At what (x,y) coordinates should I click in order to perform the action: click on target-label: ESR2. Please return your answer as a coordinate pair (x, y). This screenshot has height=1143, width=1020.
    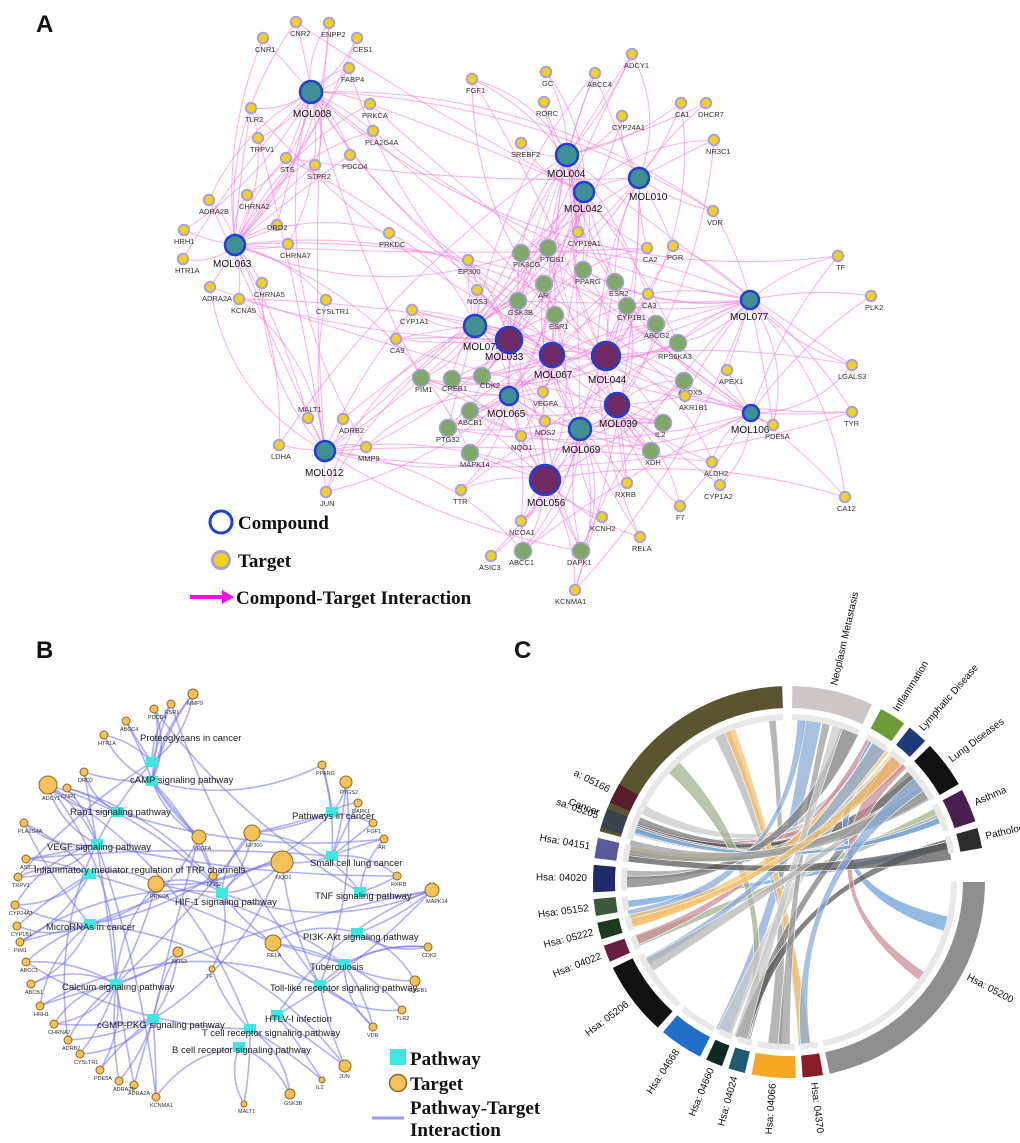
    Looking at the image, I should click on (619, 293).